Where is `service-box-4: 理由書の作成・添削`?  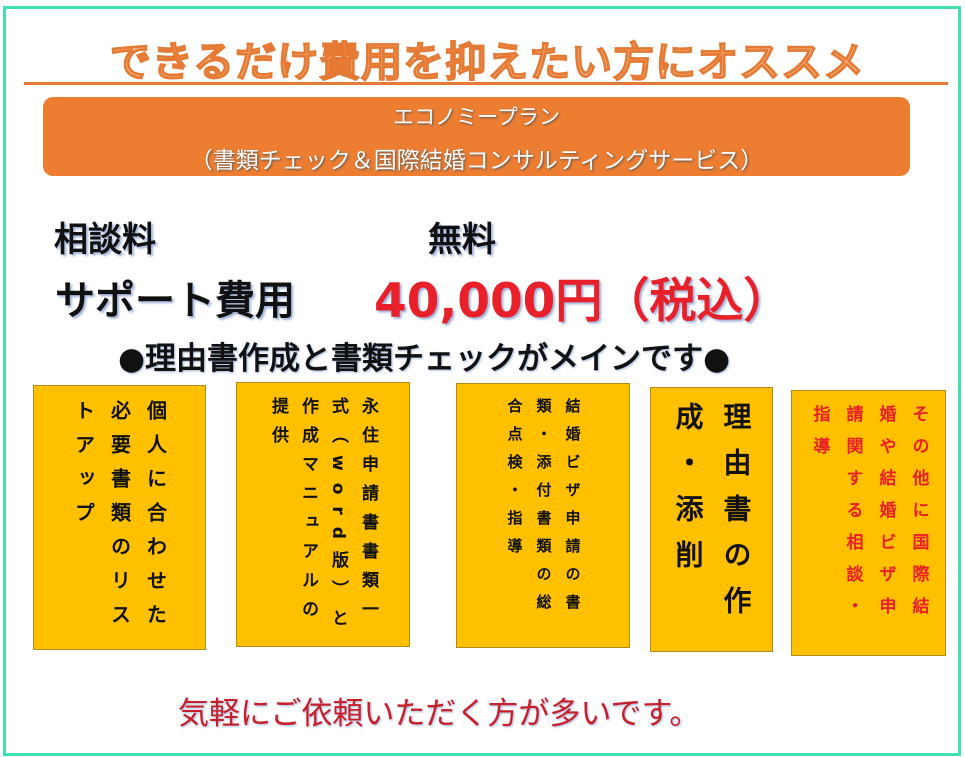 service-box-4: 理由書の作成・添削 is located at coordinates (711, 519).